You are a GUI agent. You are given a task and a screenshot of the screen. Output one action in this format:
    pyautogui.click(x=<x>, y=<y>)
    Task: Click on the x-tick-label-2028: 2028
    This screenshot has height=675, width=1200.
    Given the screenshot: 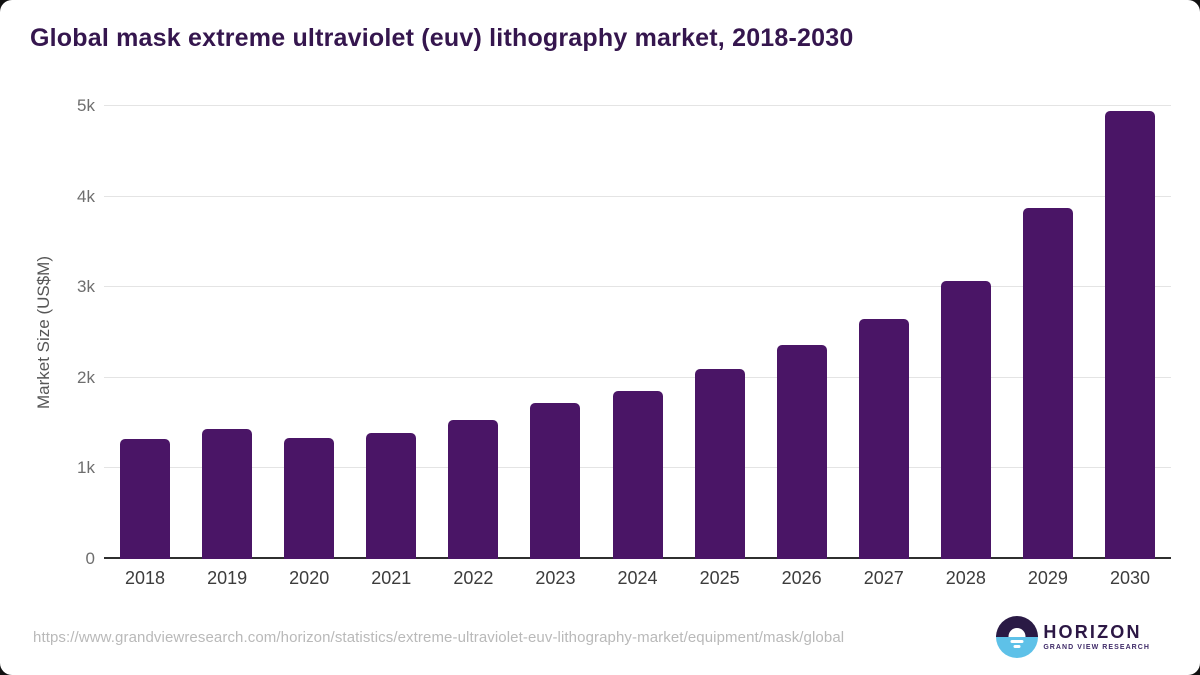 What is the action you would take?
    pyautogui.click(x=965, y=578)
    